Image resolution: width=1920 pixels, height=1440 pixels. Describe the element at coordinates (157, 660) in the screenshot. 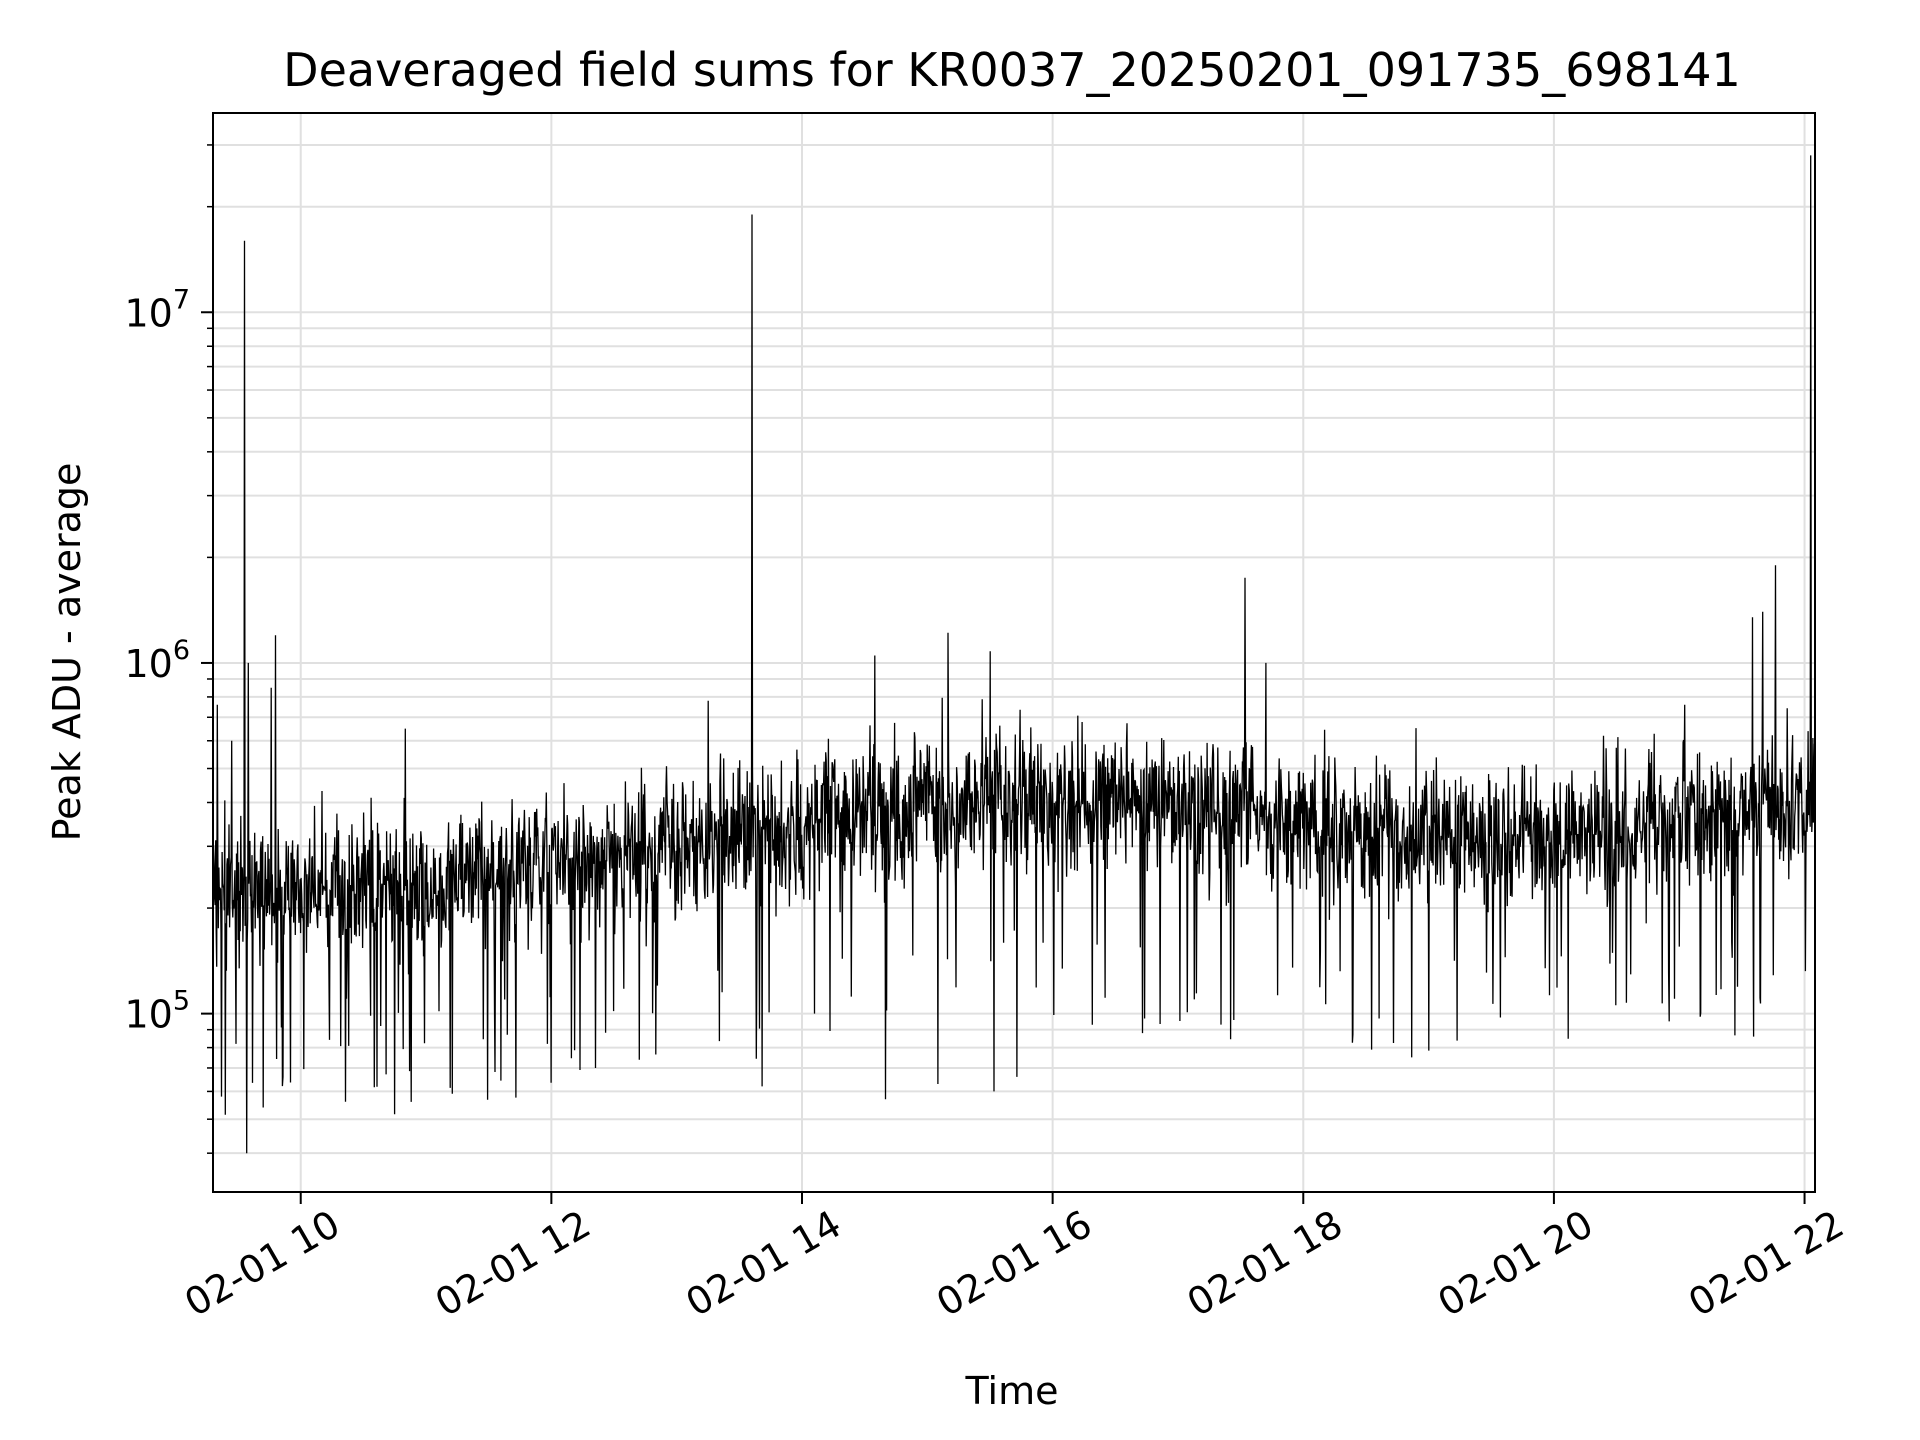

I see `y-tick-label: 10⁶` at that location.